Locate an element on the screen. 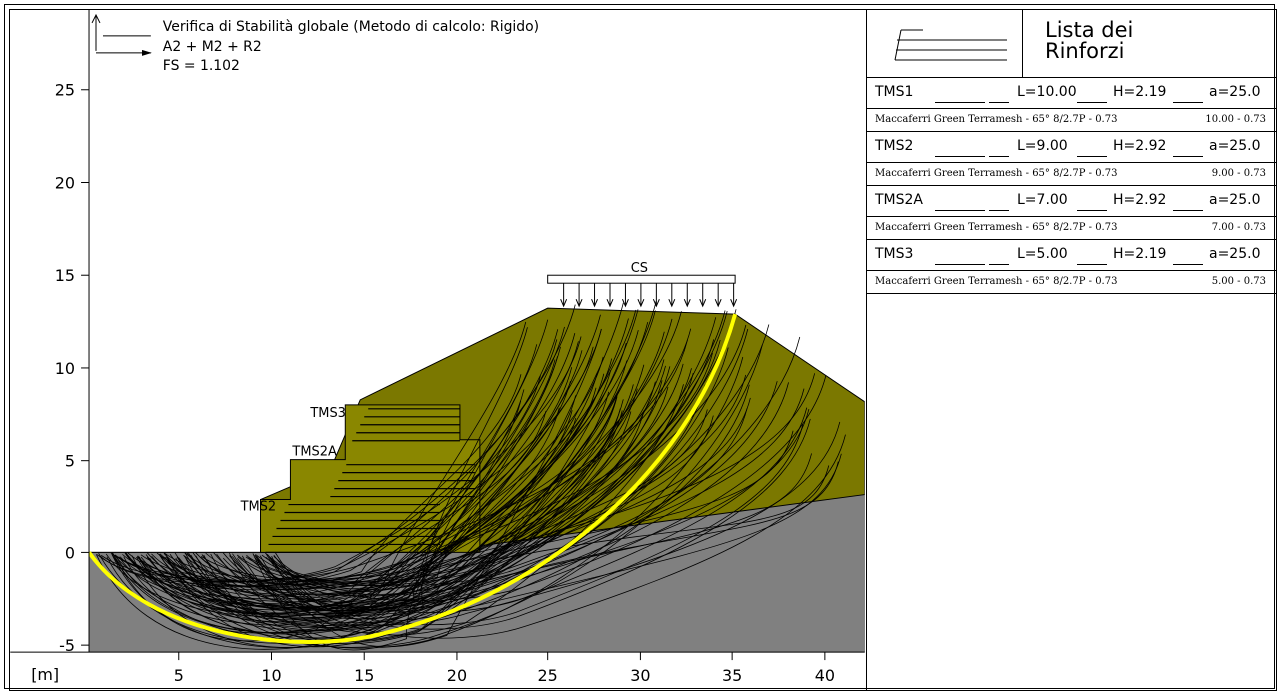 The image size is (1281, 693). list-title-line1: Lista dei is located at coordinates (1089, 30).